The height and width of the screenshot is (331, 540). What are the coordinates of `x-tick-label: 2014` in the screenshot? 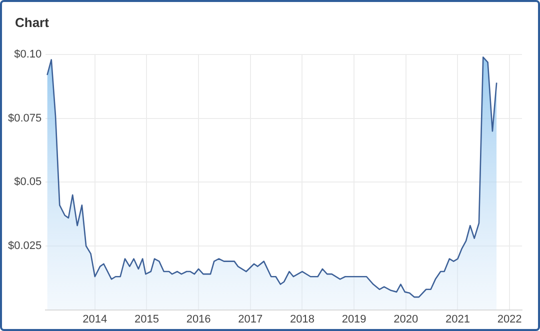 It's located at (95, 319).